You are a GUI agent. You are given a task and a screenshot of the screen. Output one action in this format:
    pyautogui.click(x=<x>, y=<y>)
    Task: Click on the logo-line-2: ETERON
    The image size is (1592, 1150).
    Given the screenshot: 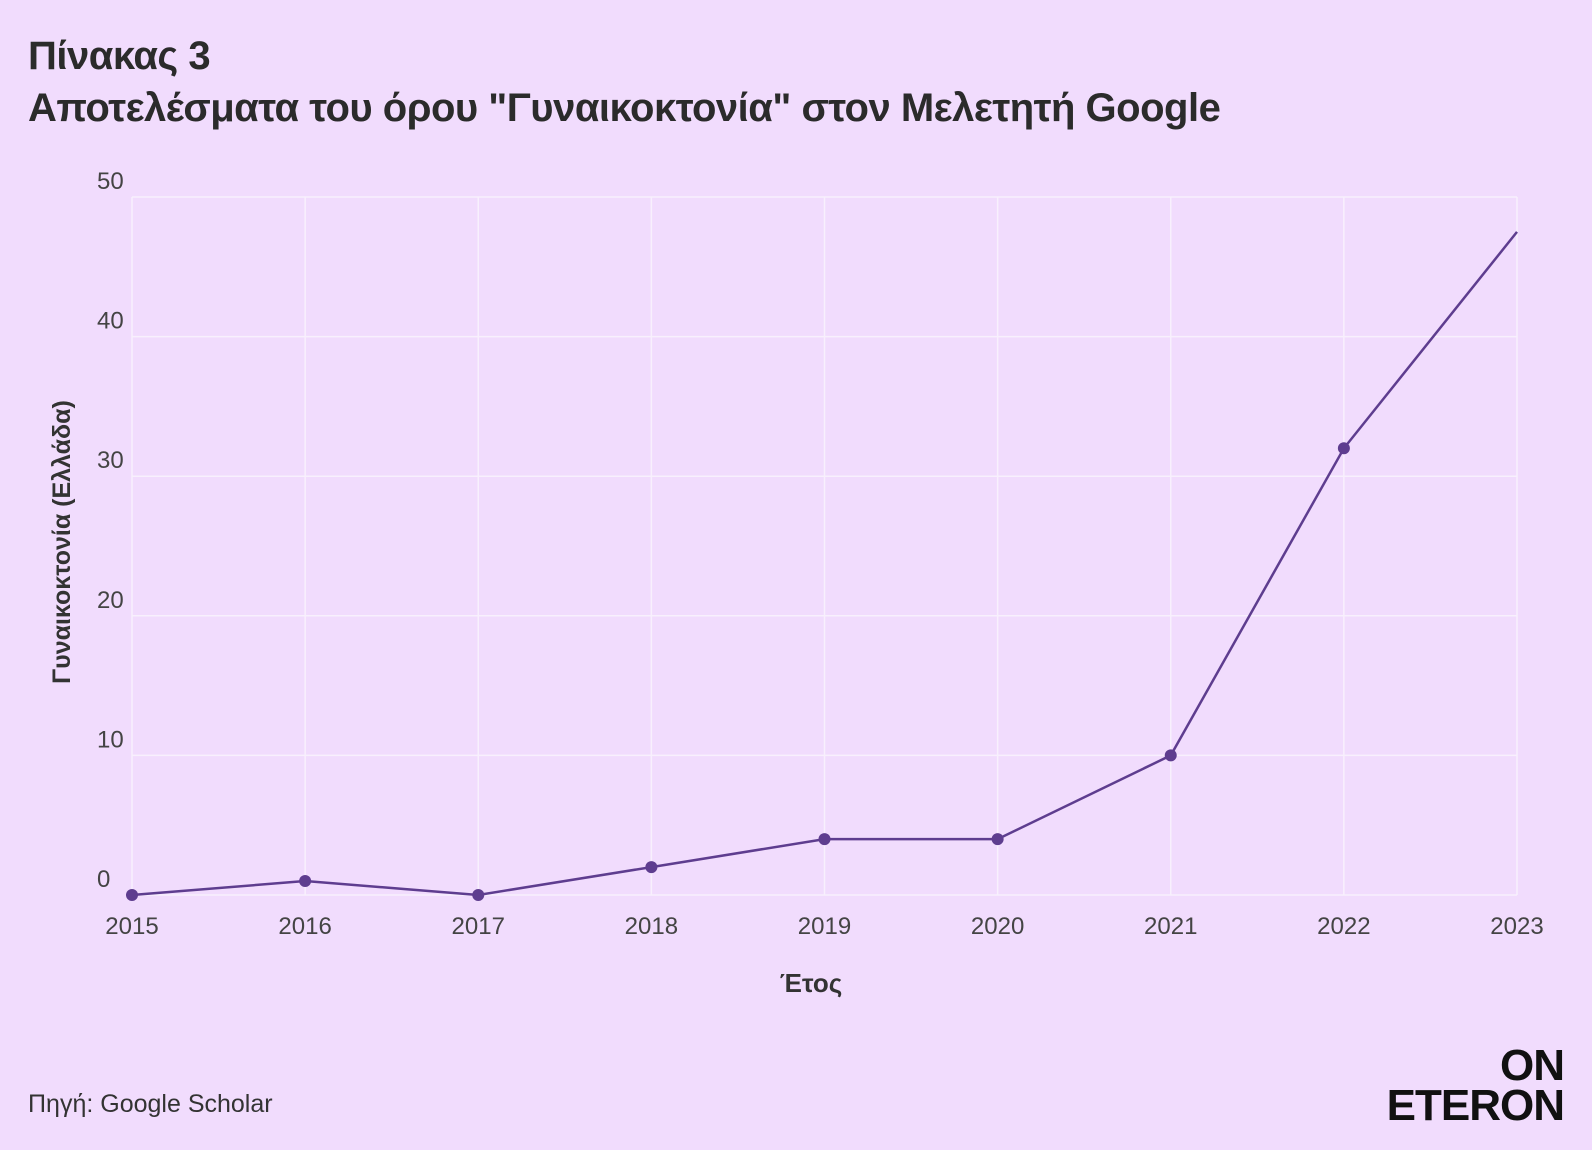 What is the action you would take?
    pyautogui.click(x=1475, y=1105)
    